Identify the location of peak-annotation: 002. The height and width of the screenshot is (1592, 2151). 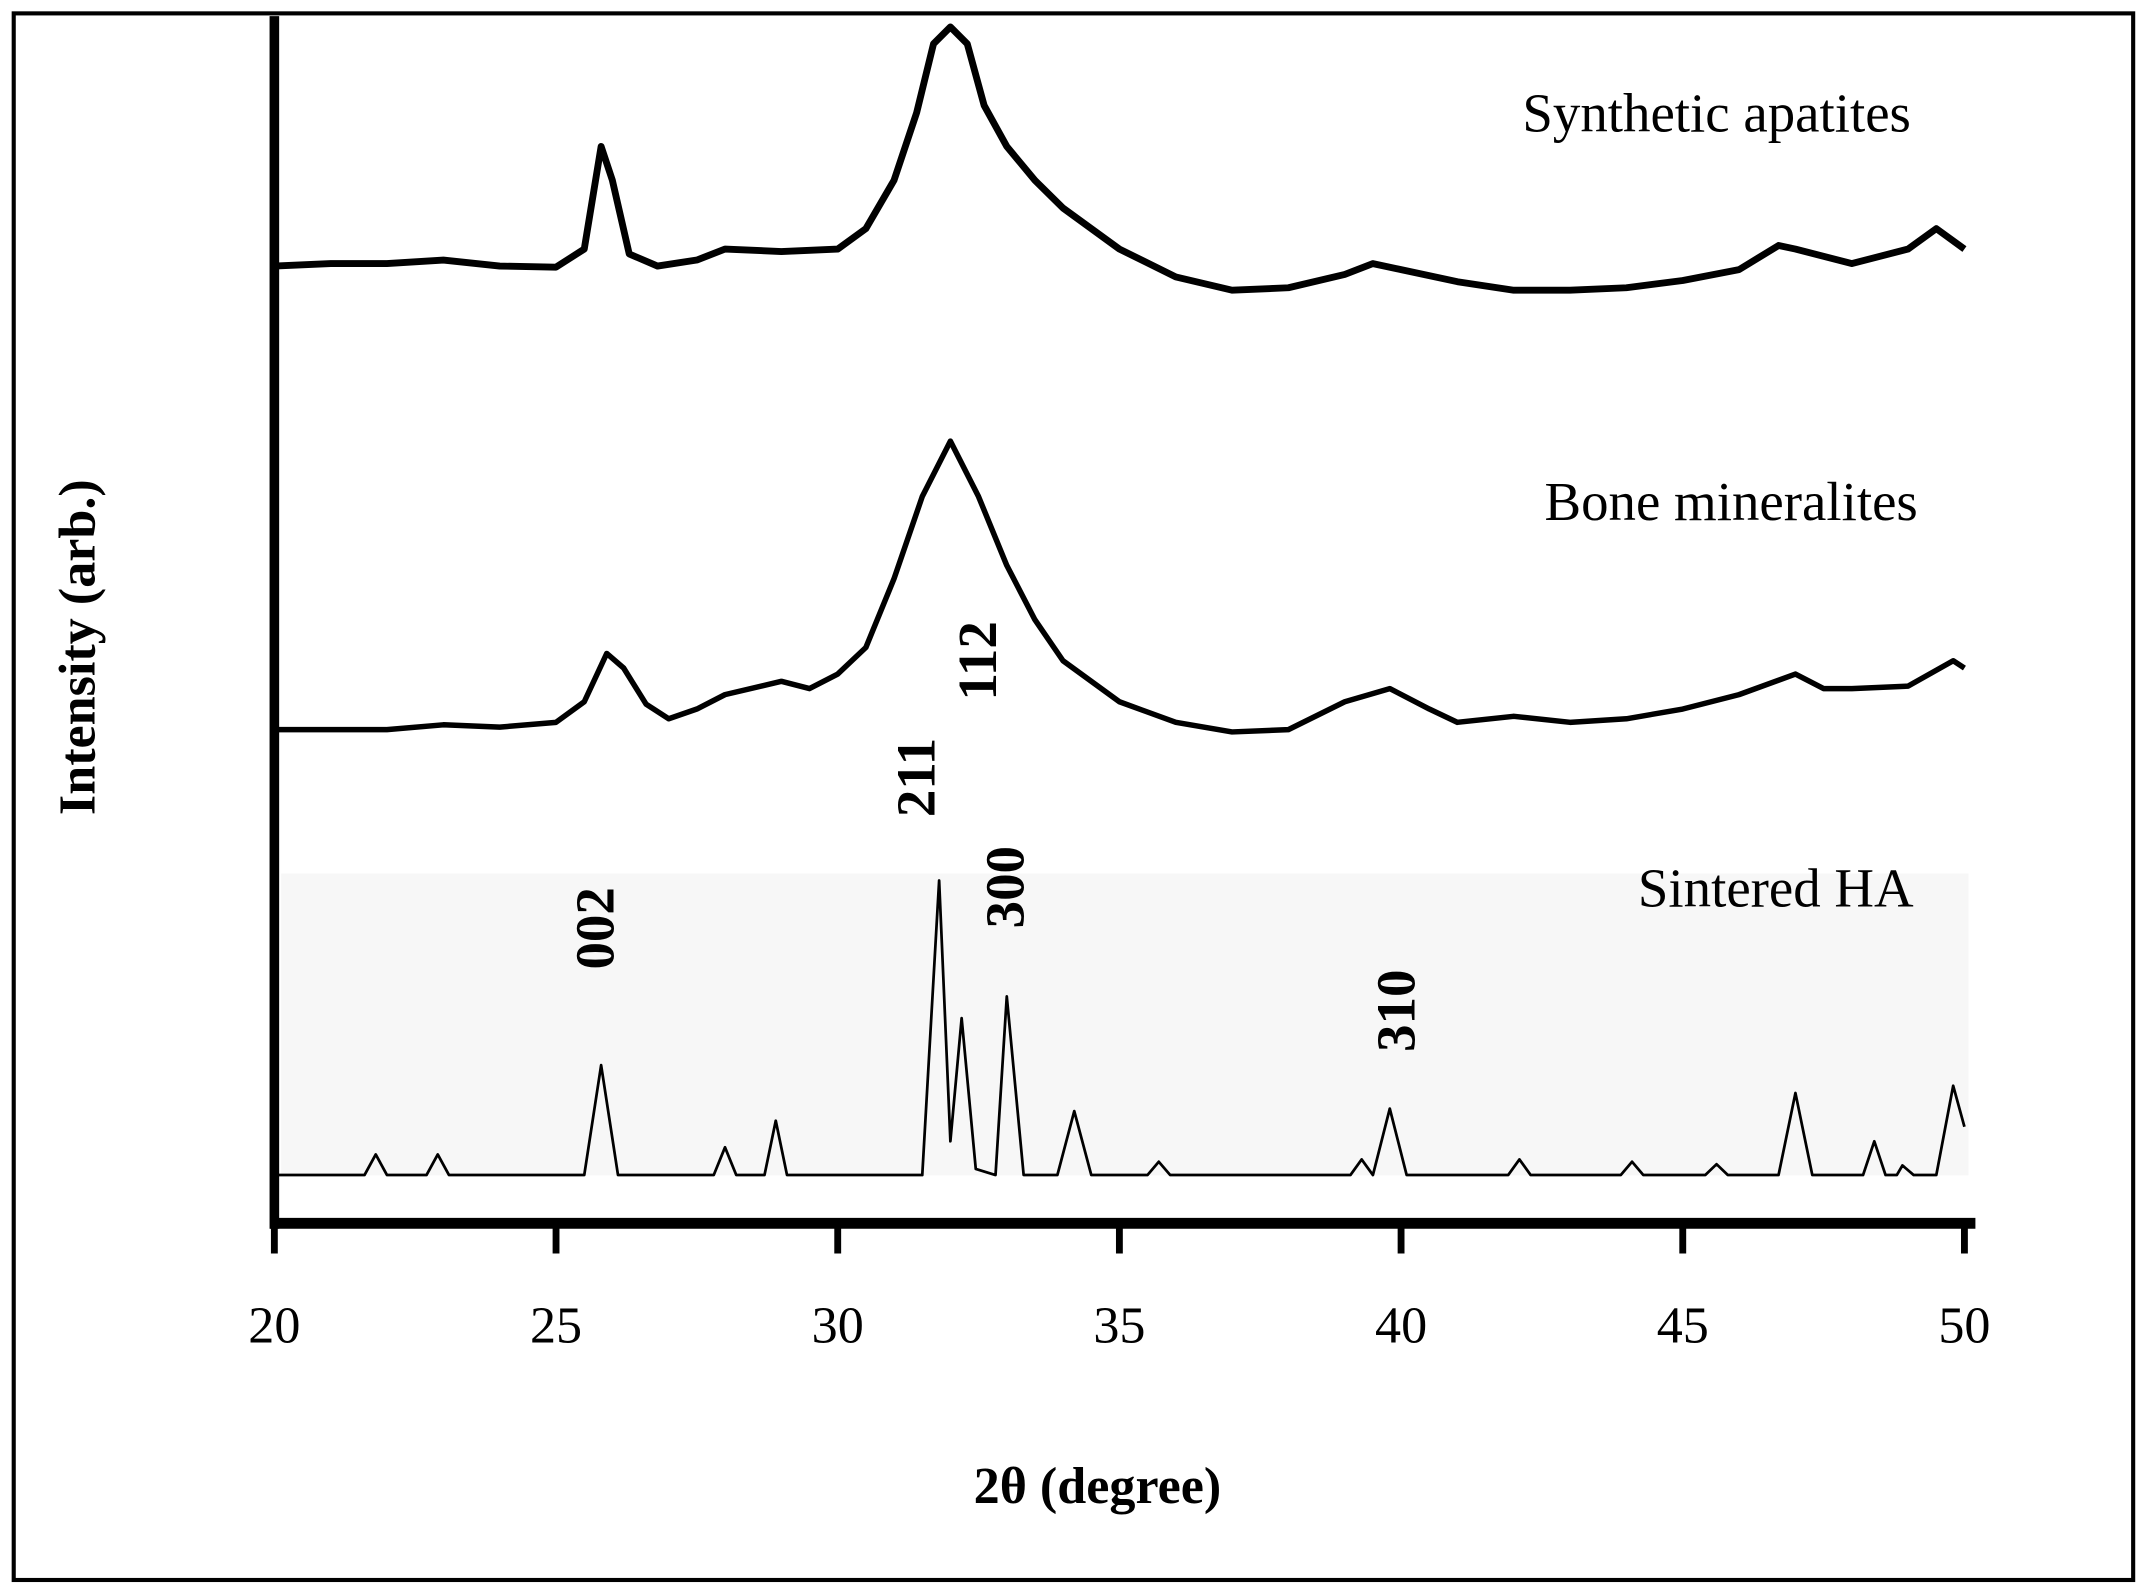
(594, 928).